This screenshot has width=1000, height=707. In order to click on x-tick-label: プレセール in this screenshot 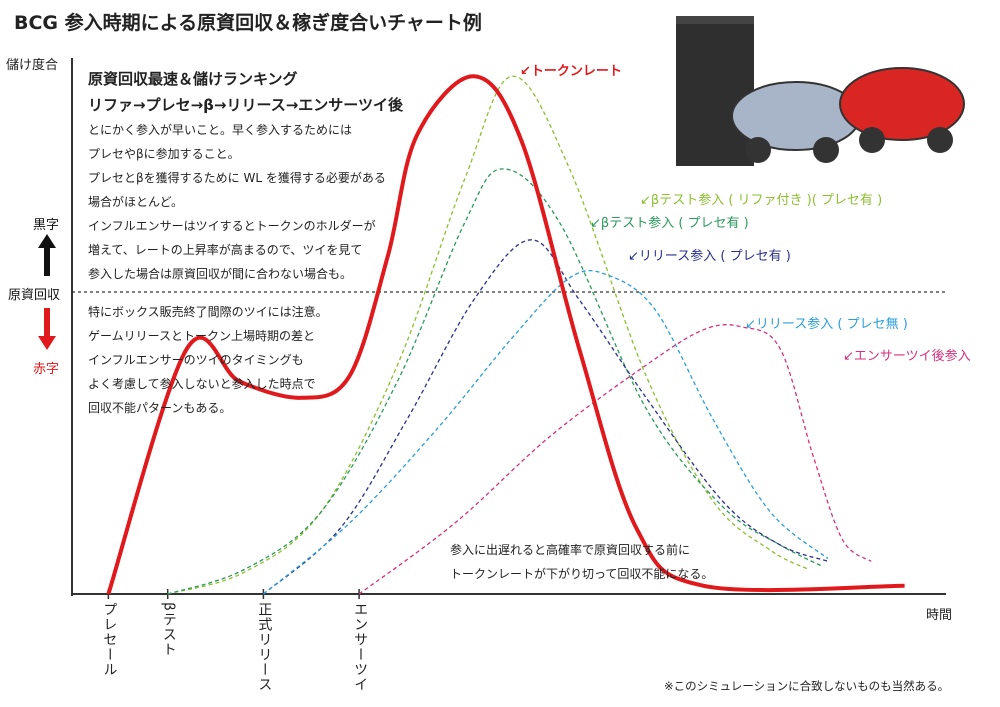, I will do `click(109, 639)`.